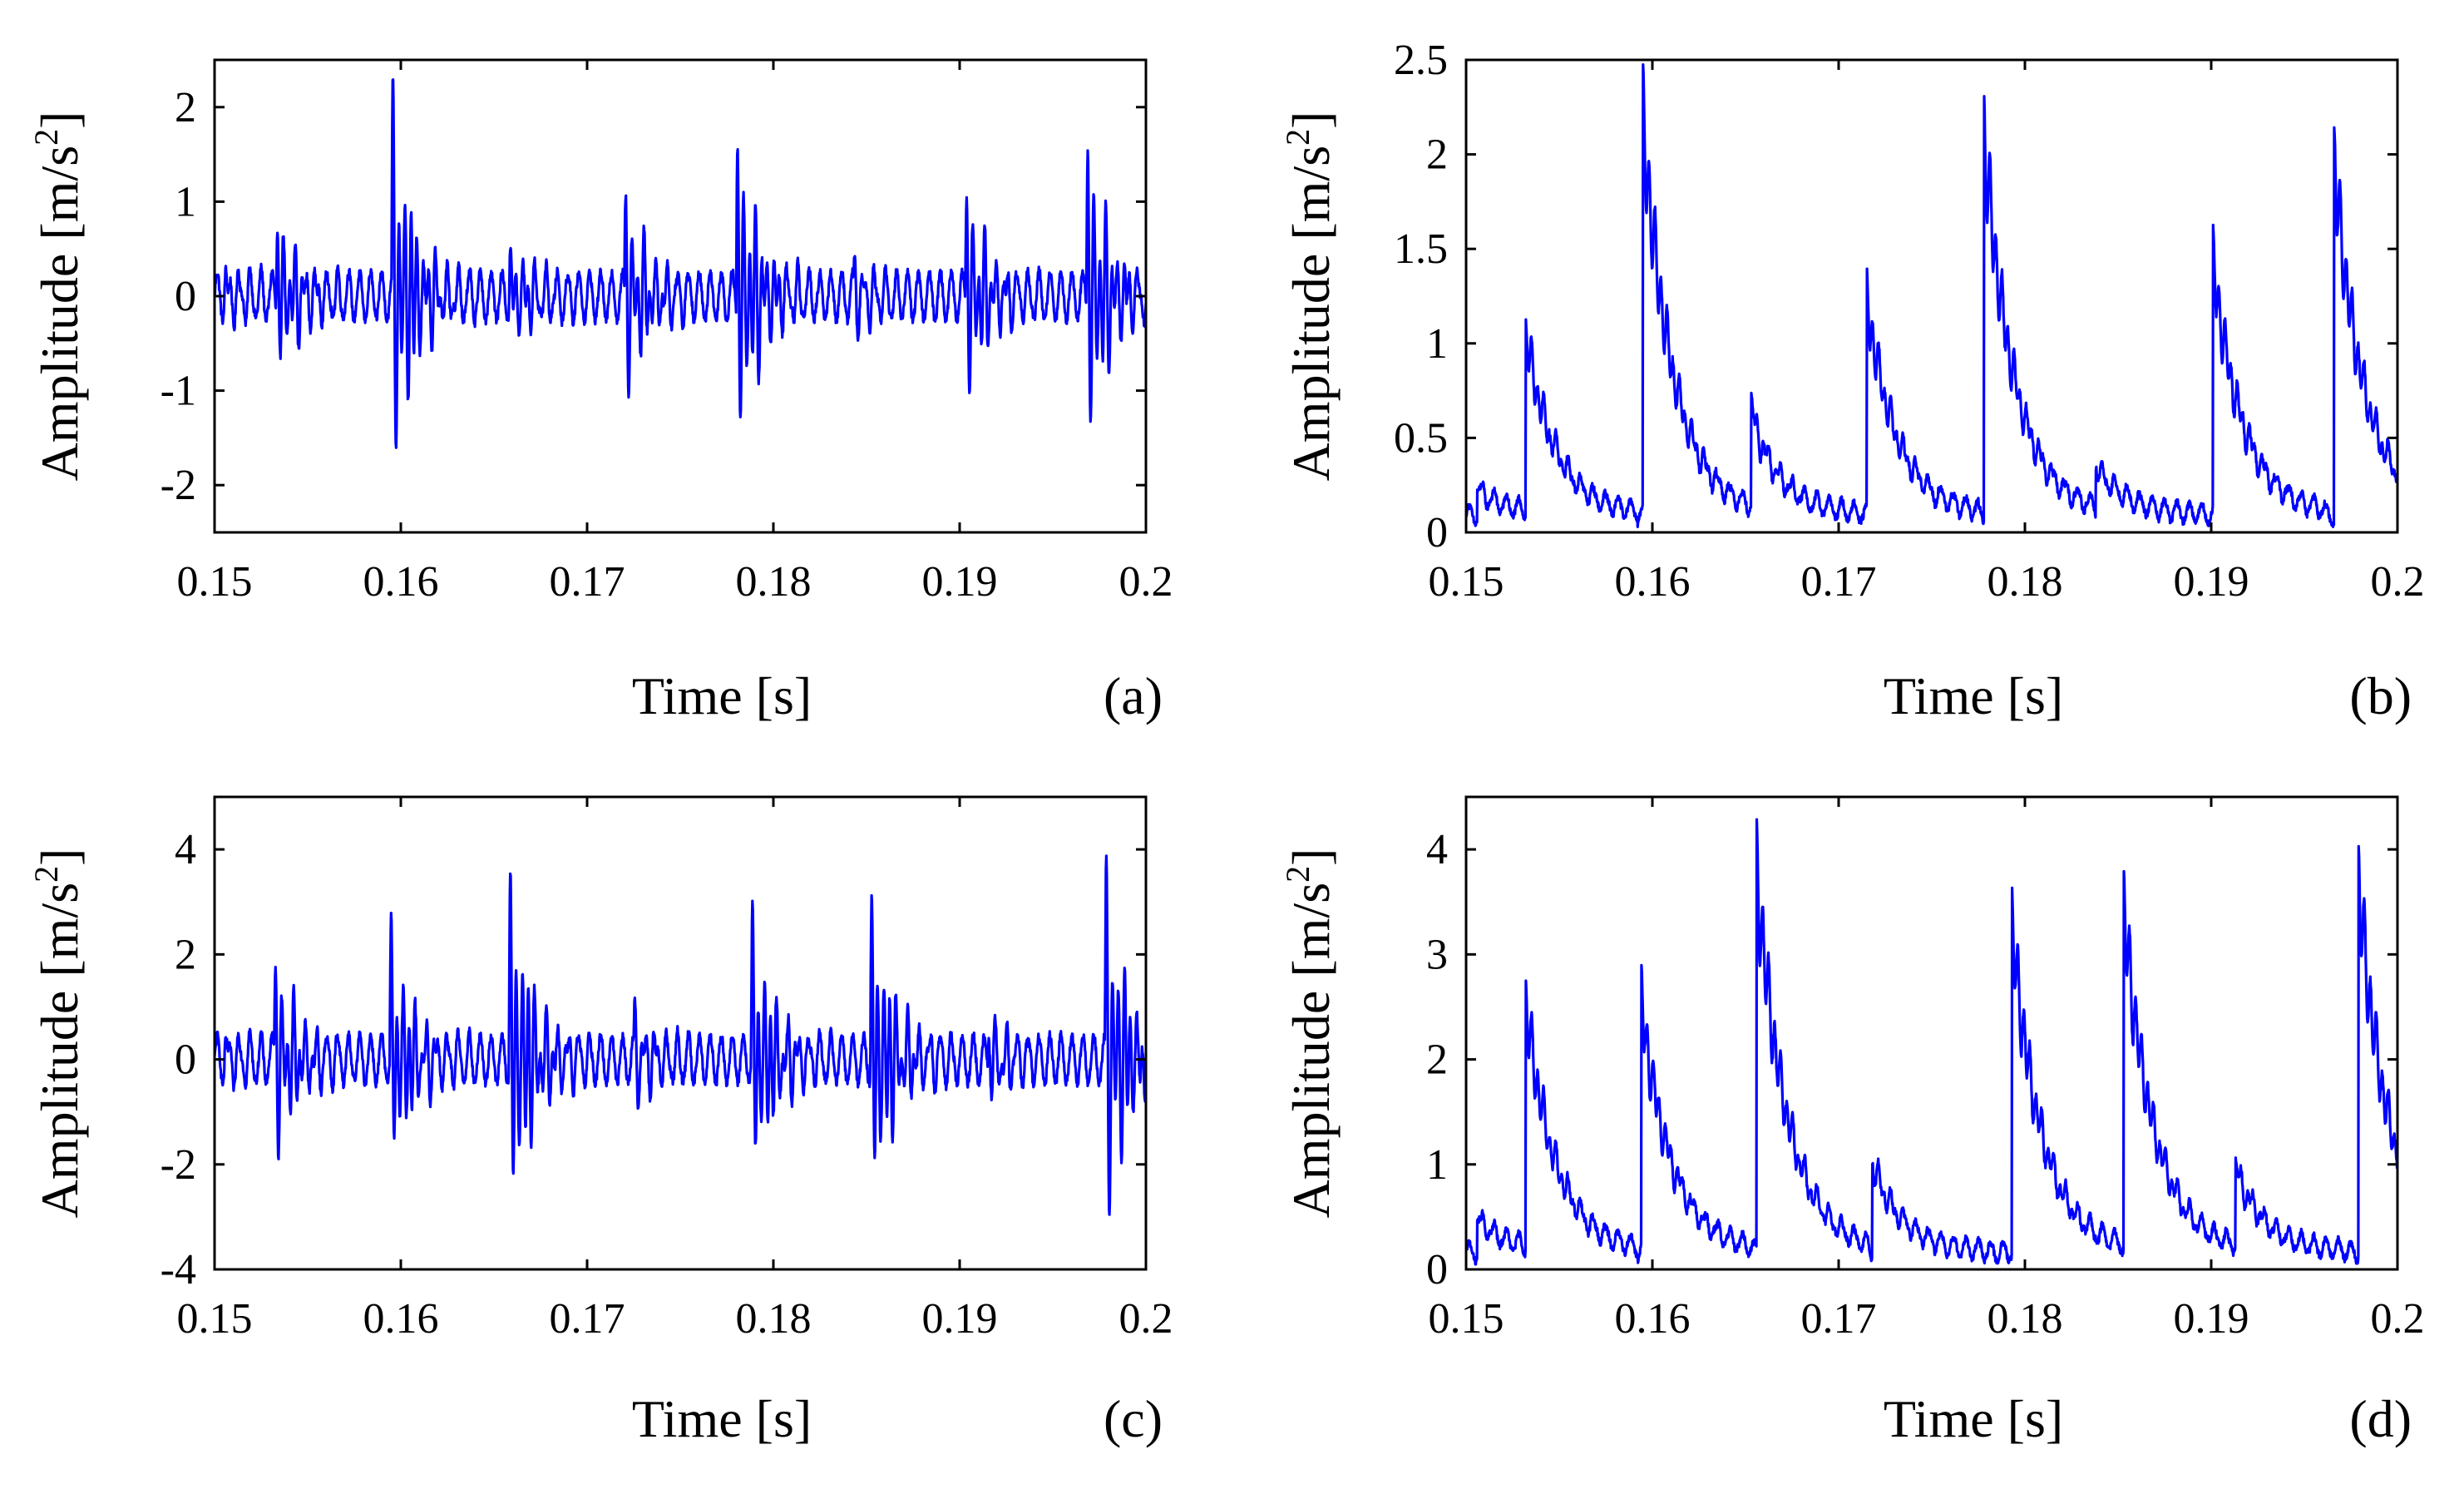 The width and height of the screenshot is (2464, 1489). I want to click on y-tick-label-a-1: -1, so click(178, 392).